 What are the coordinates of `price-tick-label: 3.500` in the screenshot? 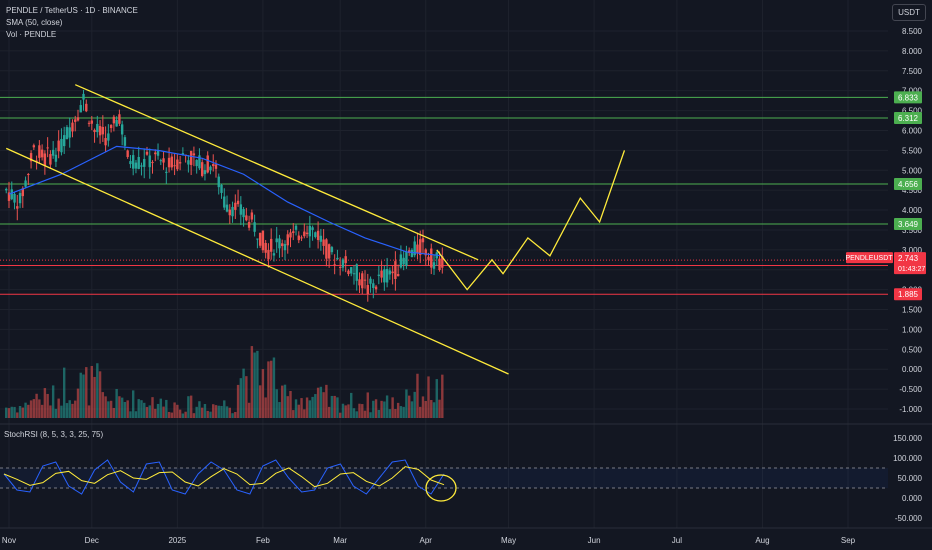 It's located at (912, 230).